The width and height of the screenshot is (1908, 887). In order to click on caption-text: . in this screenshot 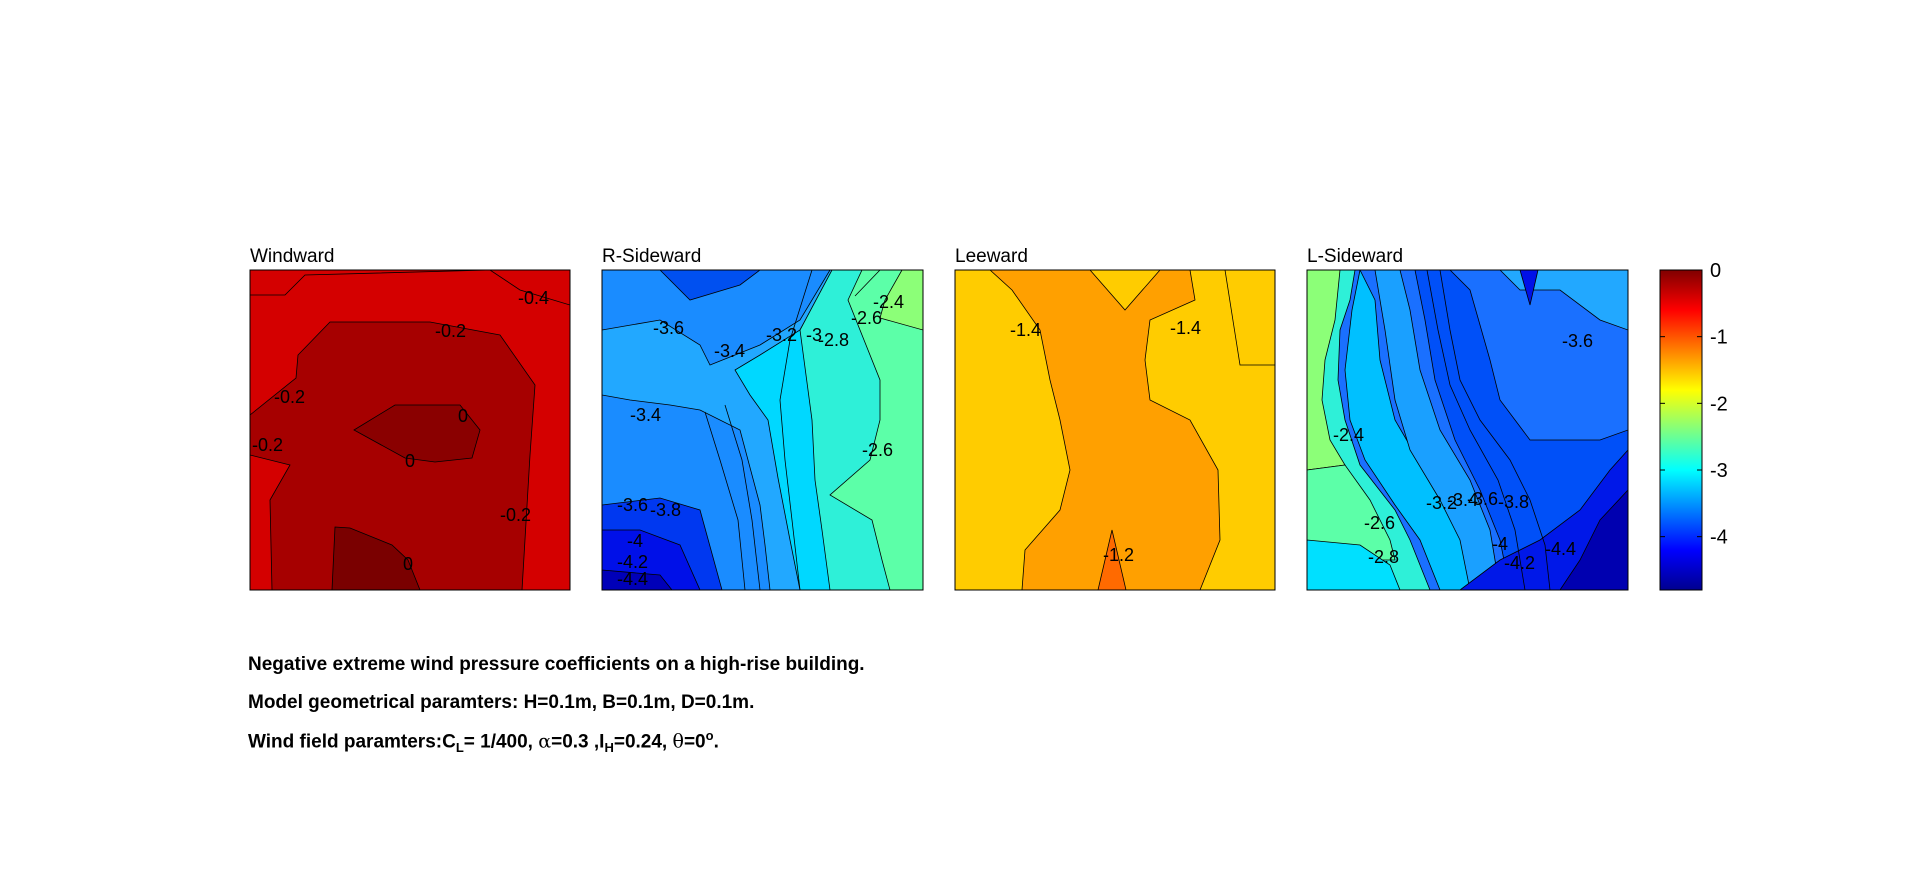, I will do `click(716, 742)`.